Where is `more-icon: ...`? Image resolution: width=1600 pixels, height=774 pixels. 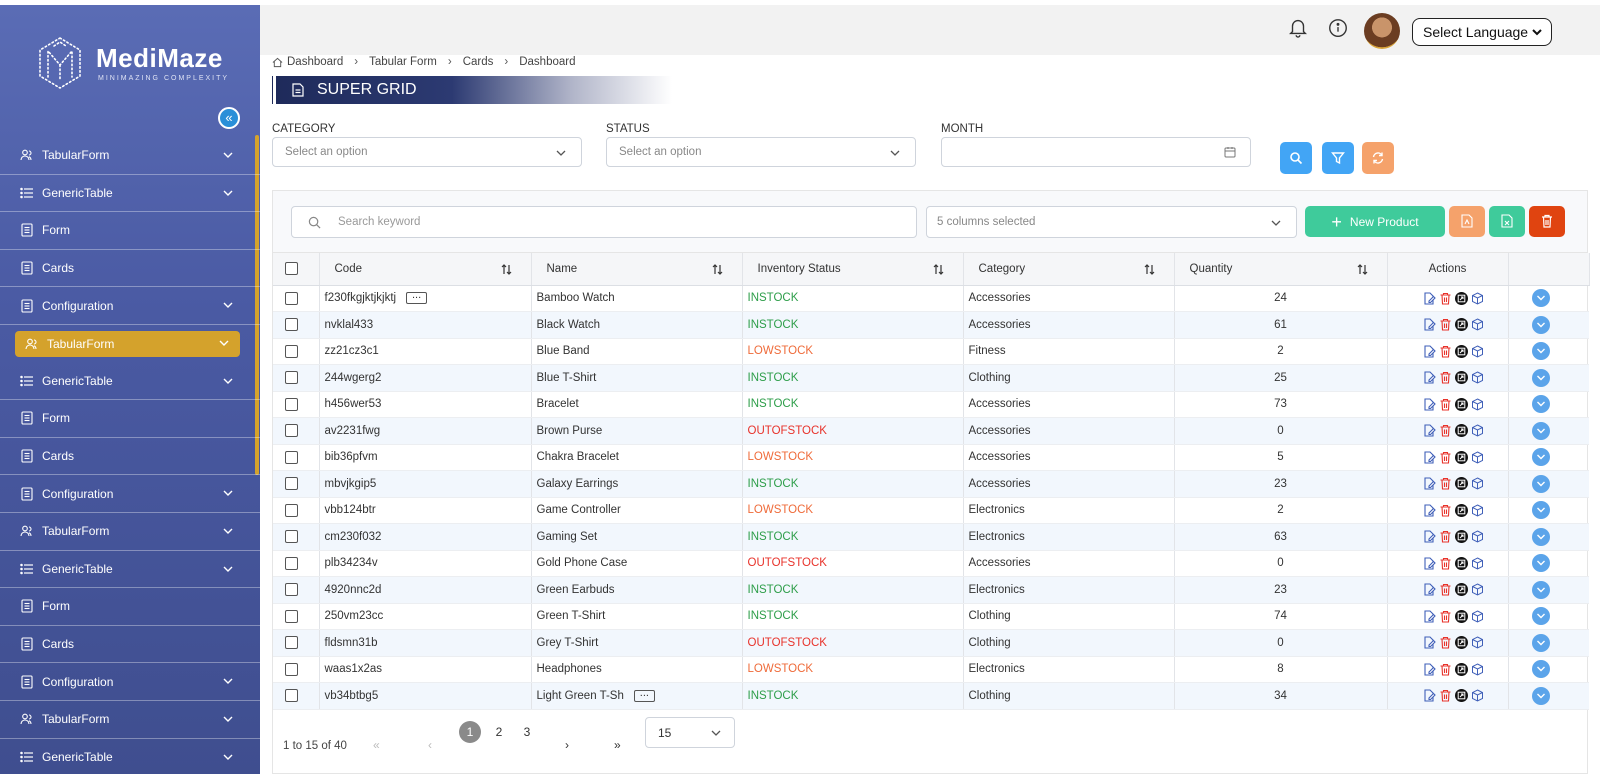
more-icon: ... is located at coordinates (644, 694).